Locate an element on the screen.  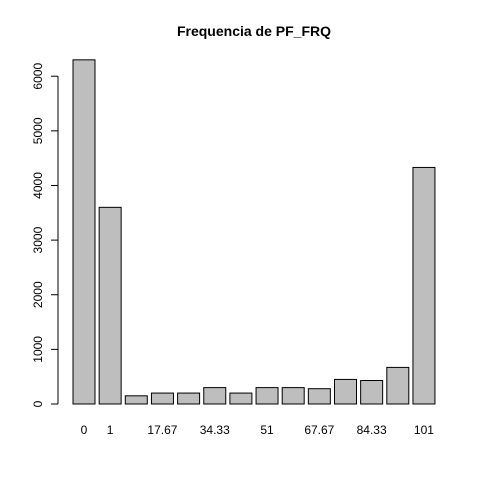
y-tick-label: 4000 is located at coordinates (38, 185).